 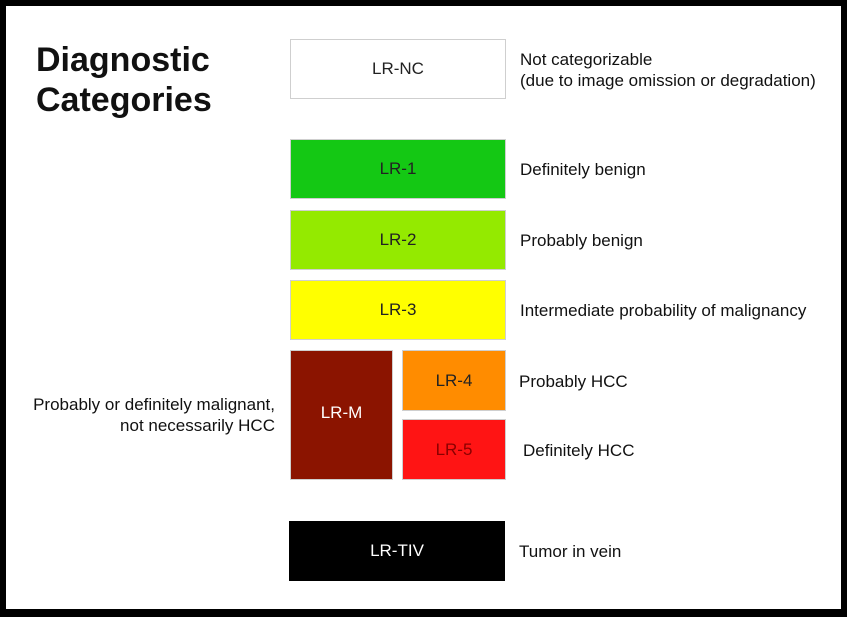 I want to click on category-box-lr-4: LR-4, so click(x=454, y=380).